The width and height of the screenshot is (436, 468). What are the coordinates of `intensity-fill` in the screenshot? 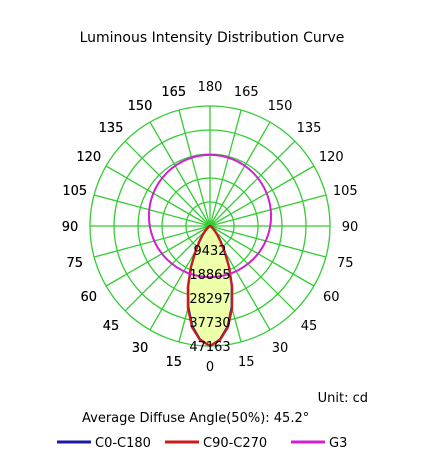 It's located at (210, 286).